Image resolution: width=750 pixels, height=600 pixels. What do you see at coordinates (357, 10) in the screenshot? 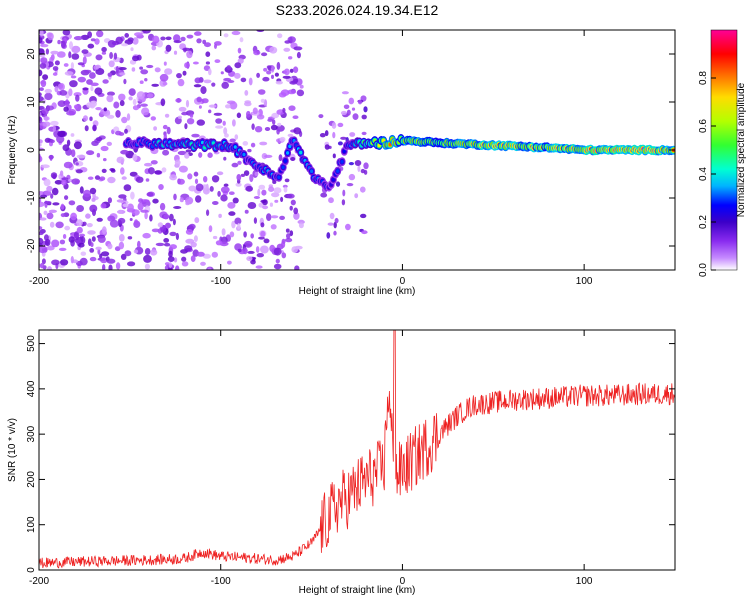
I see `figure-title: S233.2026.024.19.34.E12` at bounding box center [357, 10].